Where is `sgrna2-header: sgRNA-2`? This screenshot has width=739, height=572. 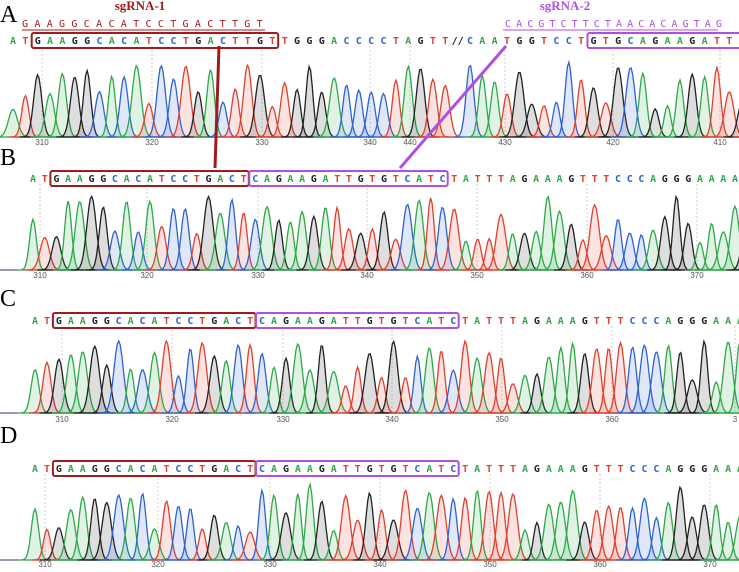
sgrna2-header: sgRNA-2 is located at coordinates (565, 6).